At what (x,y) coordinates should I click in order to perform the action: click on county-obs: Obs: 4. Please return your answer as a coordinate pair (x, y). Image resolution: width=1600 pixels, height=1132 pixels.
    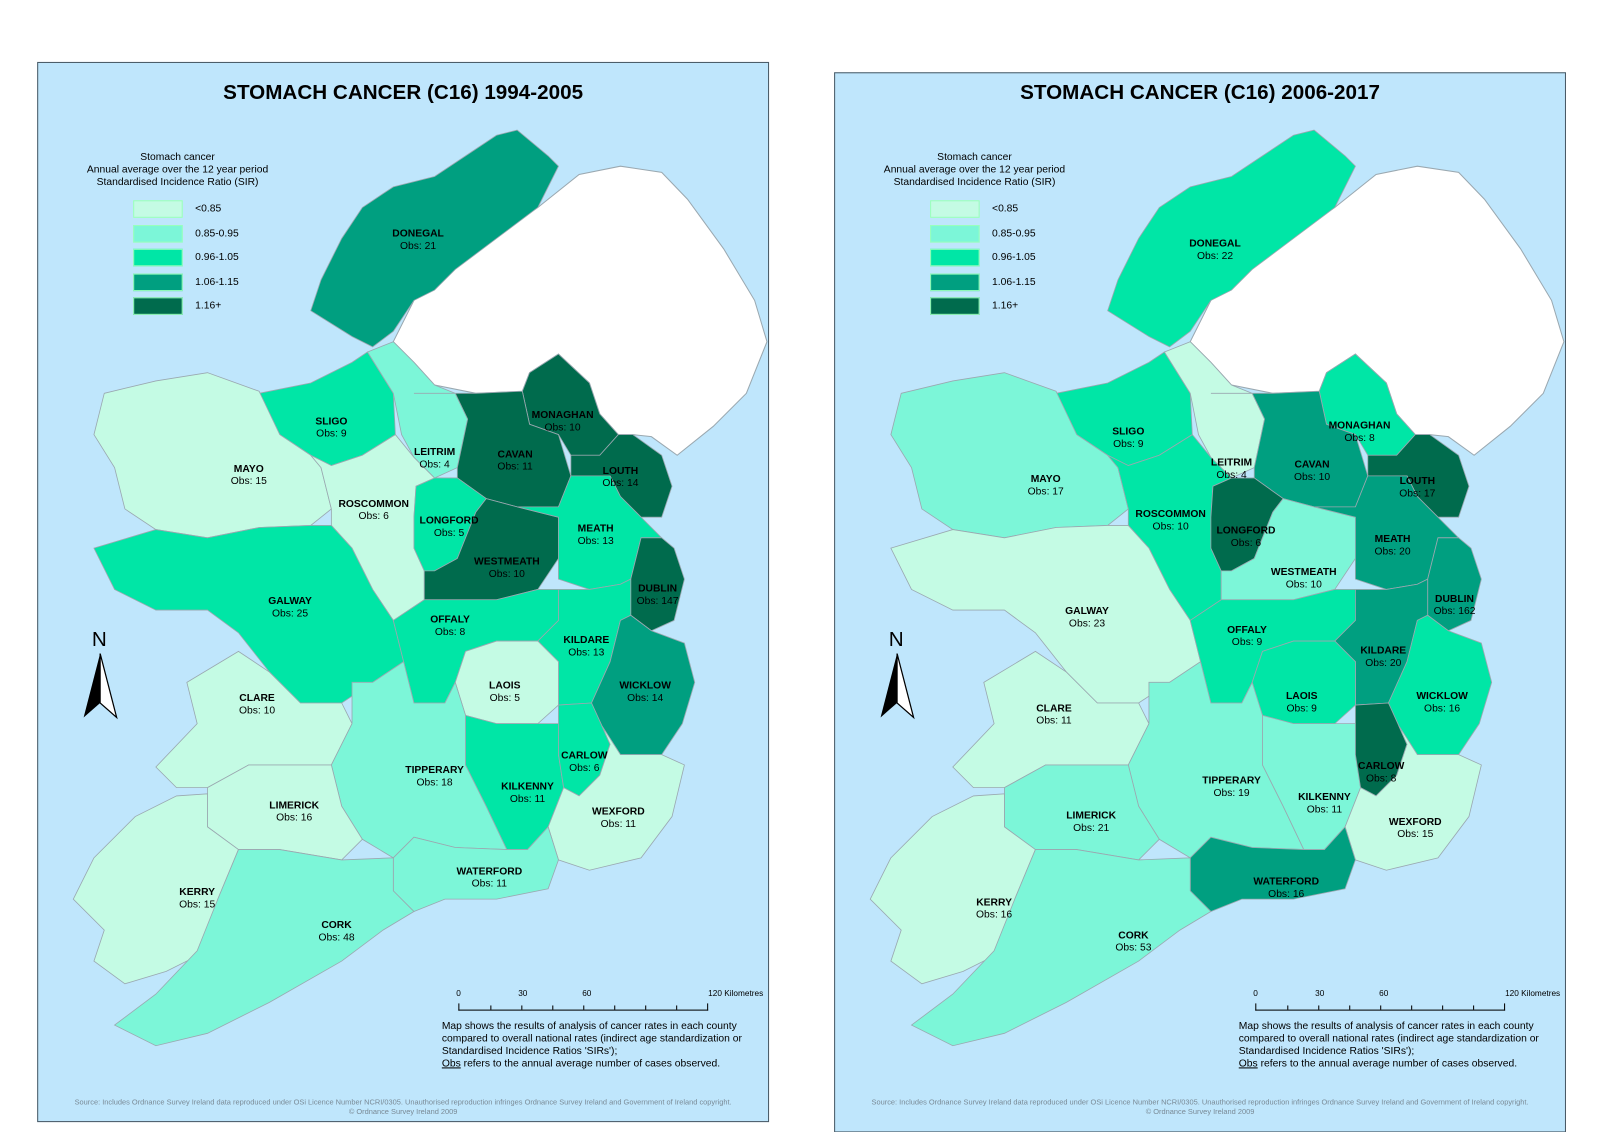
    Looking at the image, I should click on (434, 465).